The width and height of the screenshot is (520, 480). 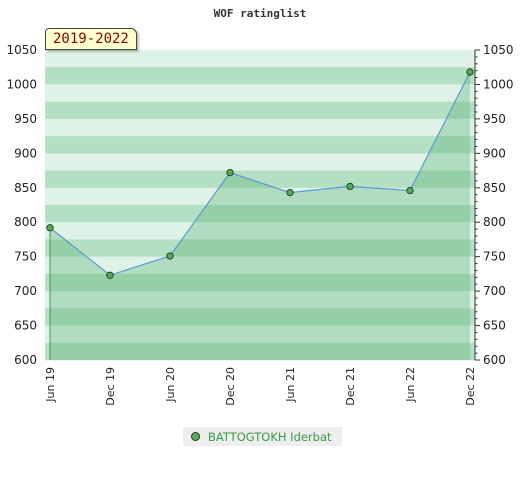 What do you see at coordinates (470, 386) in the screenshot?
I see `x-tick-label: Dec 22` at bounding box center [470, 386].